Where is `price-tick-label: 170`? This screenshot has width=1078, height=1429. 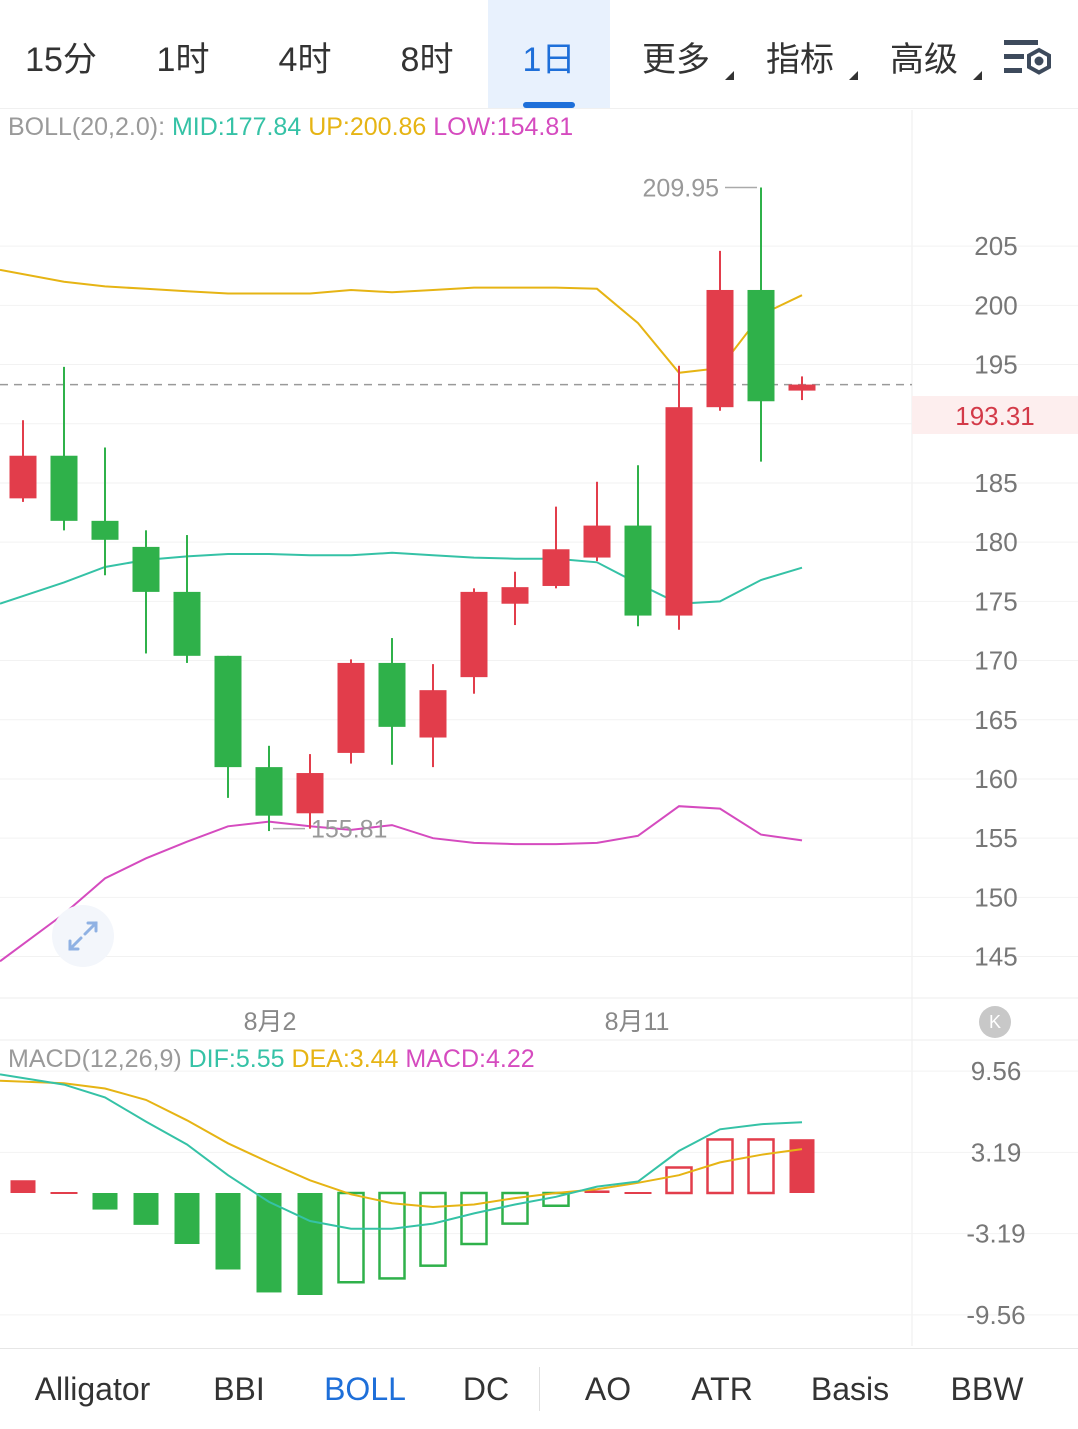
price-tick-label: 170 is located at coordinates (995, 661).